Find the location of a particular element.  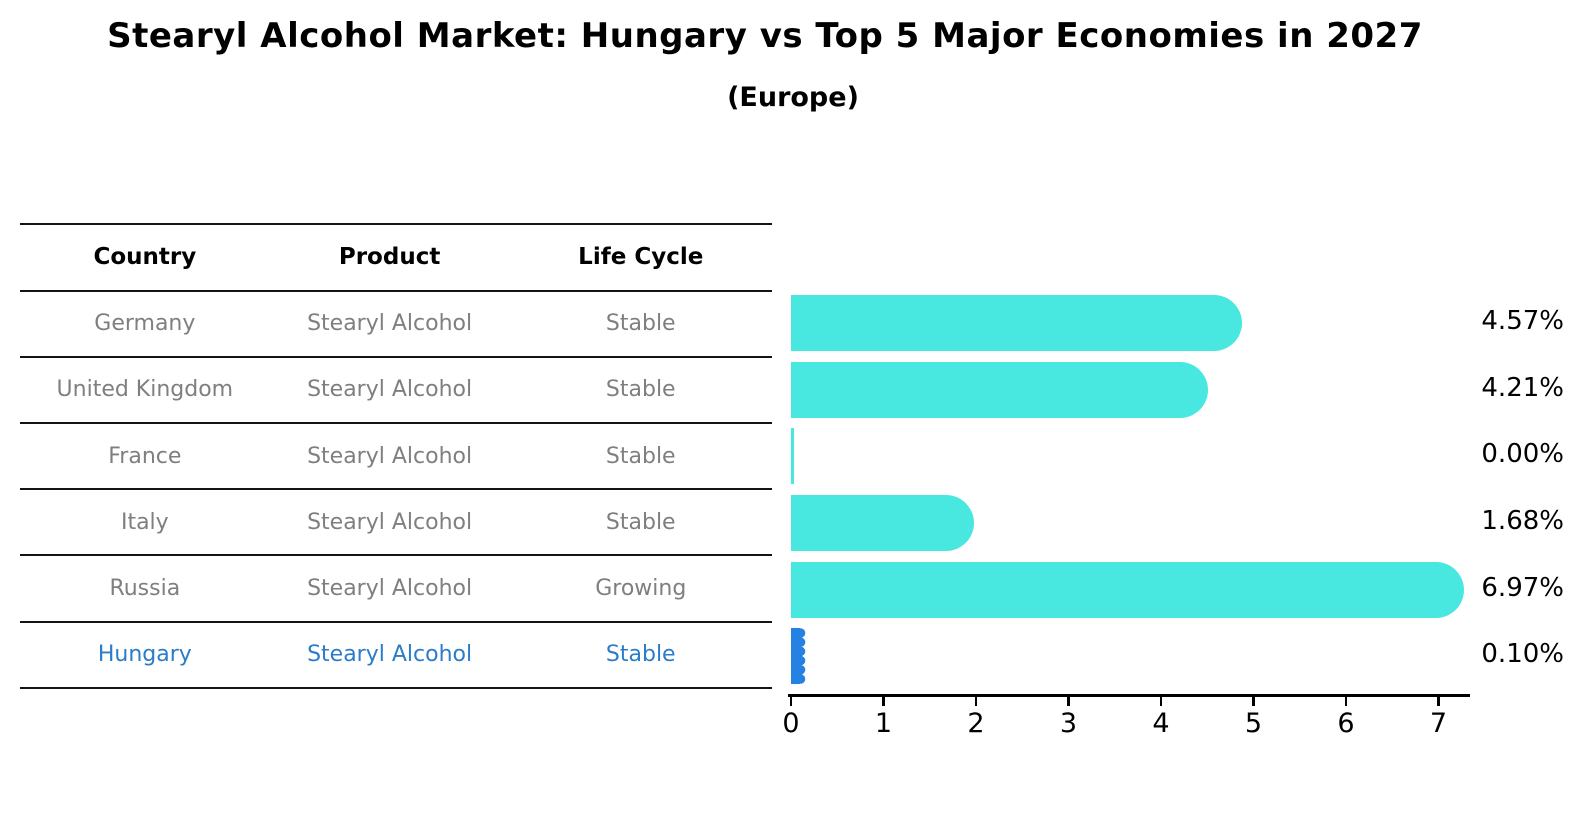

x-tick-label: 0 is located at coordinates (791, 723).